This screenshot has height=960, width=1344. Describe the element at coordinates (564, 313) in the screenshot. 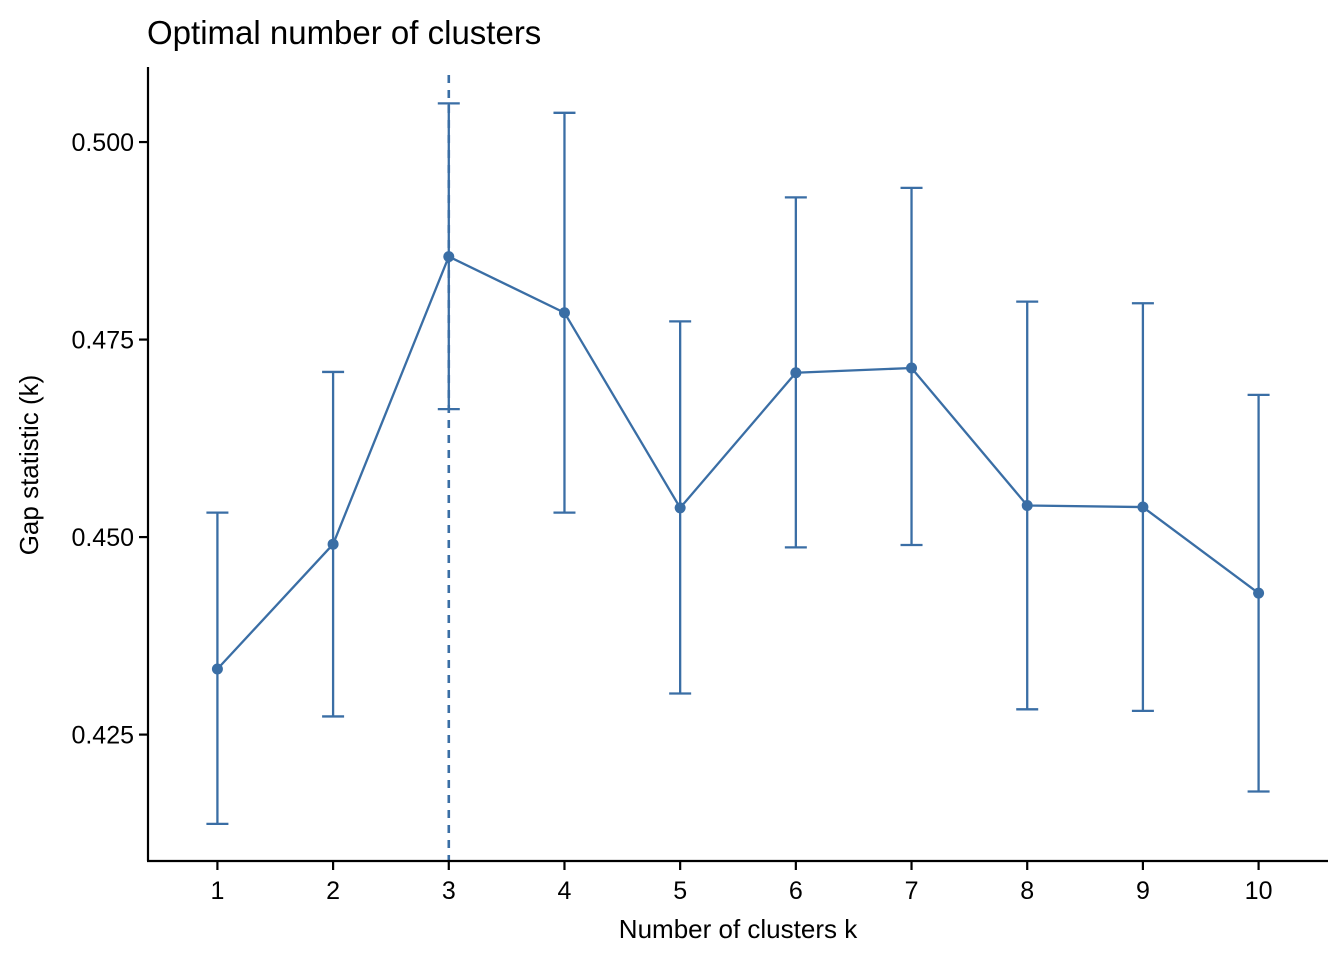

I see `data-point-k4` at that location.